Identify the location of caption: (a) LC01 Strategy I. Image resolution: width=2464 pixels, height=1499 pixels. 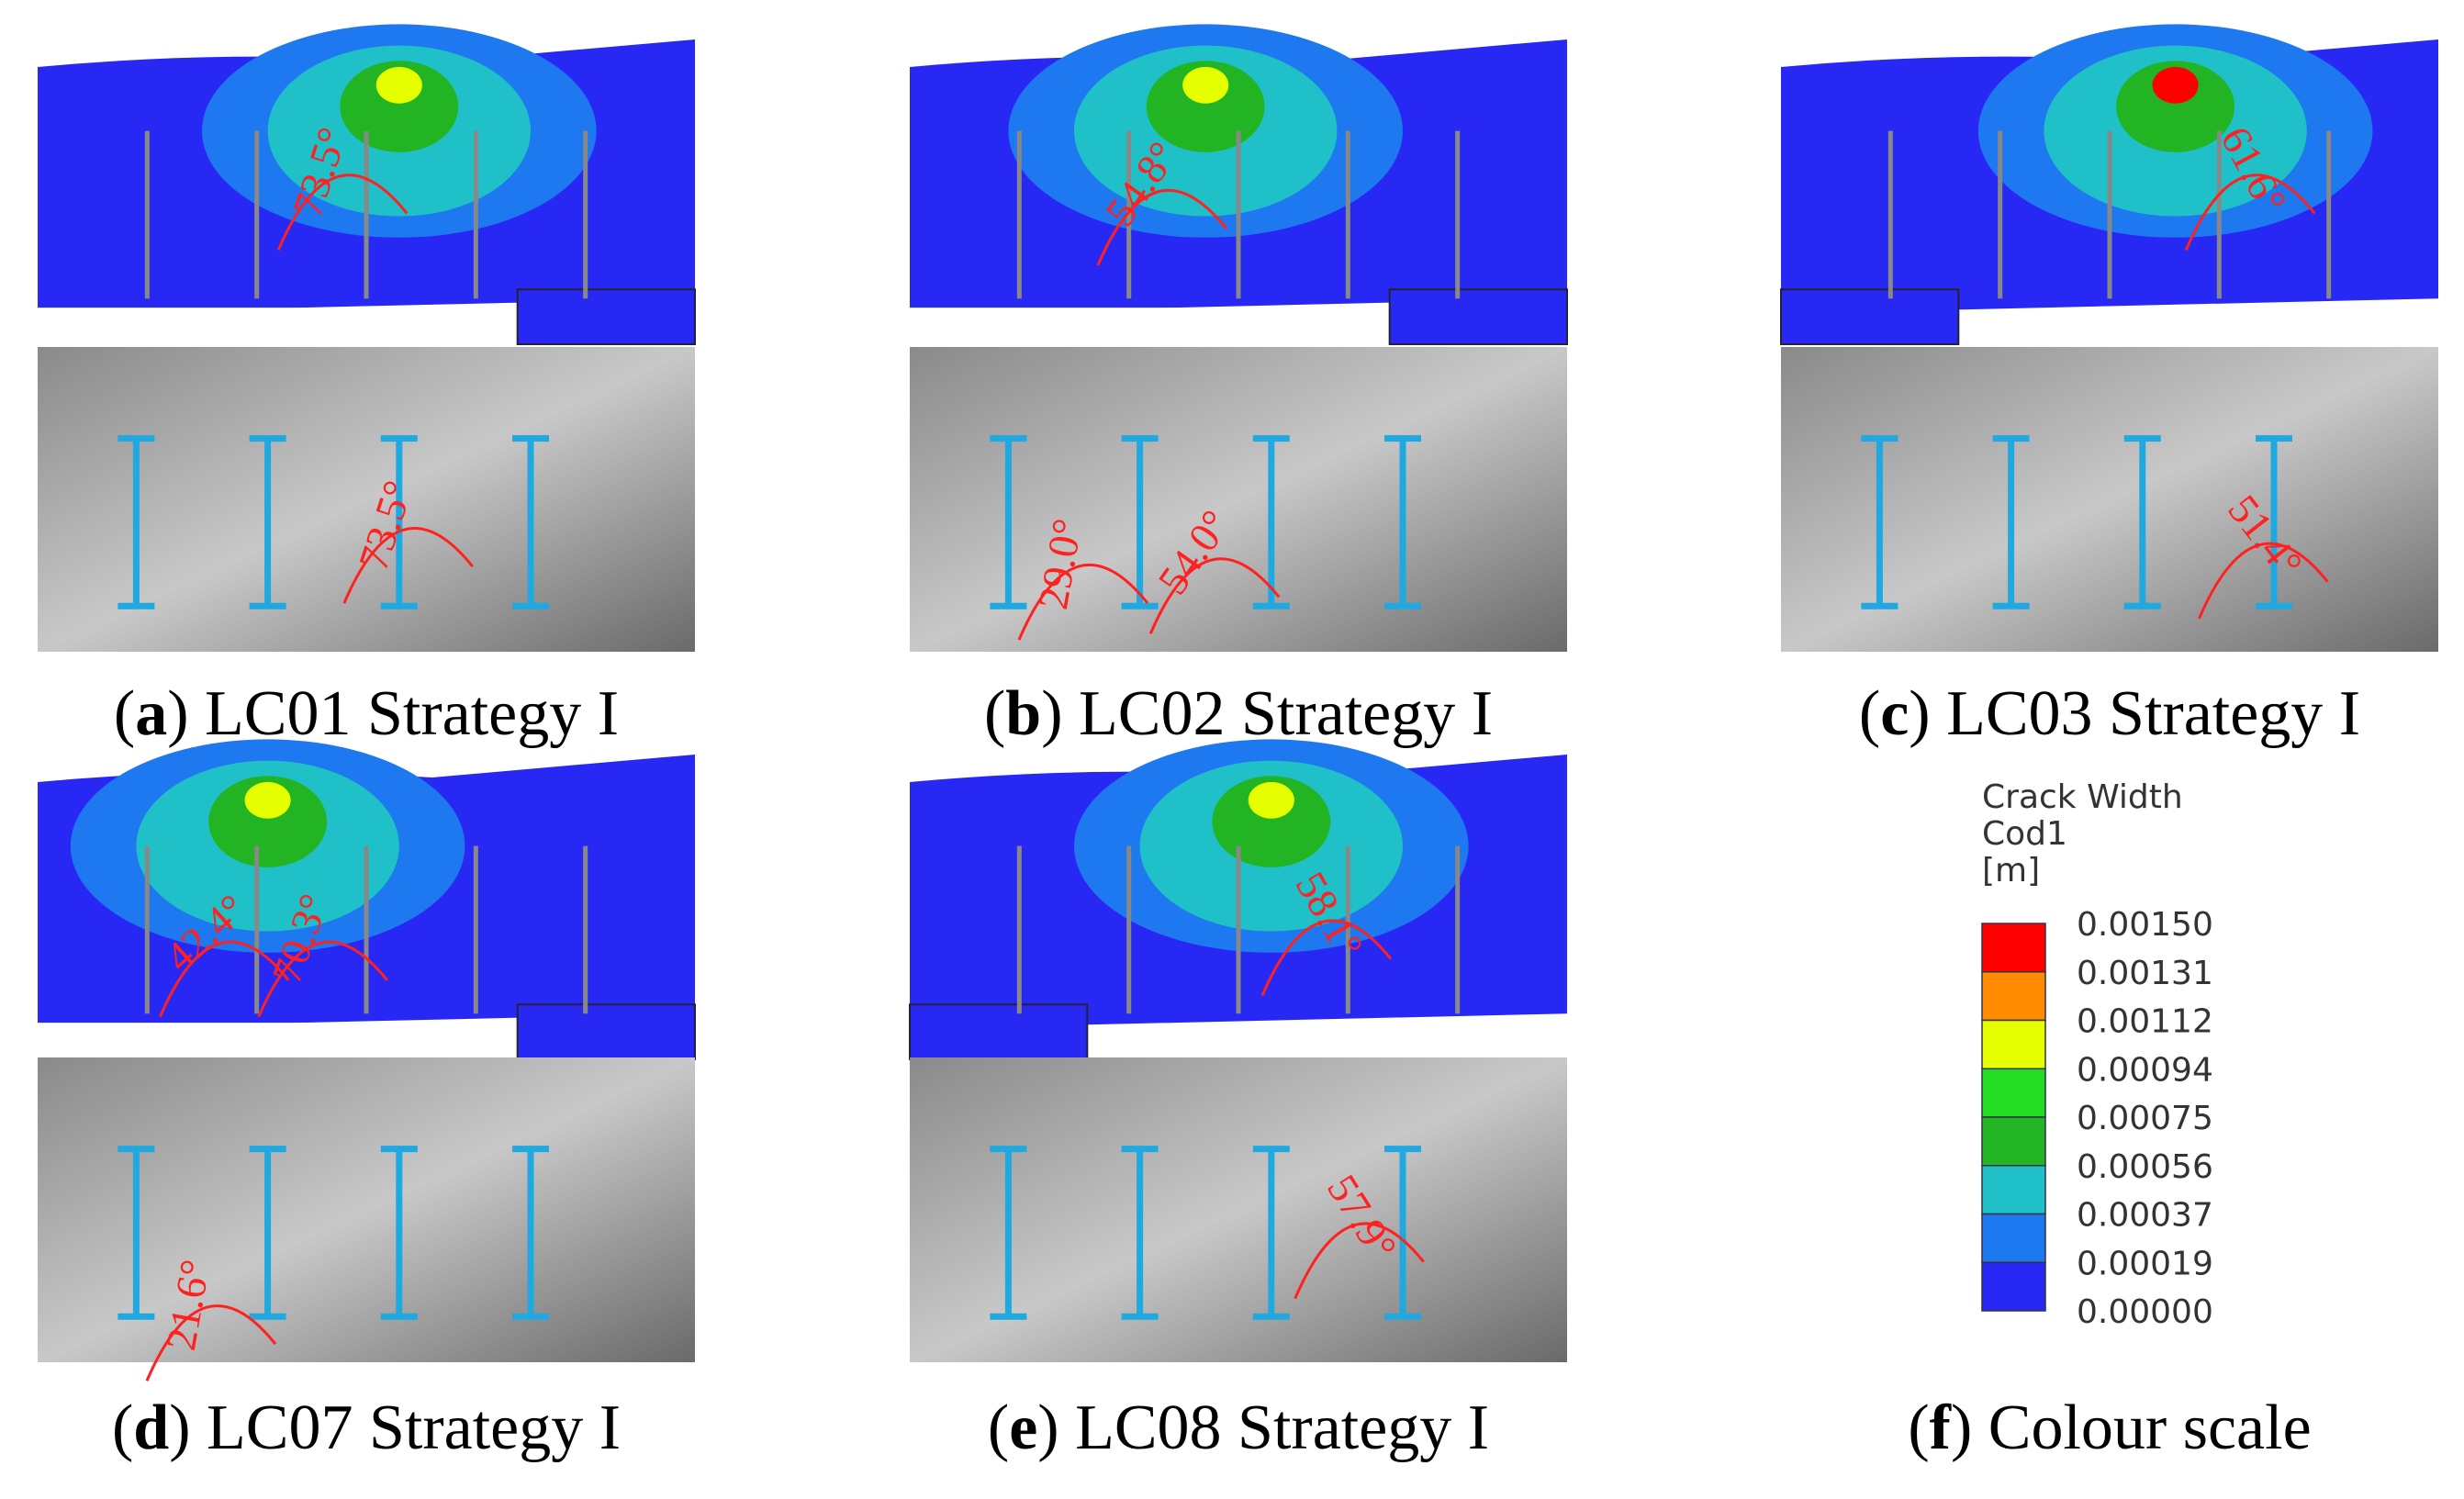
(366, 713).